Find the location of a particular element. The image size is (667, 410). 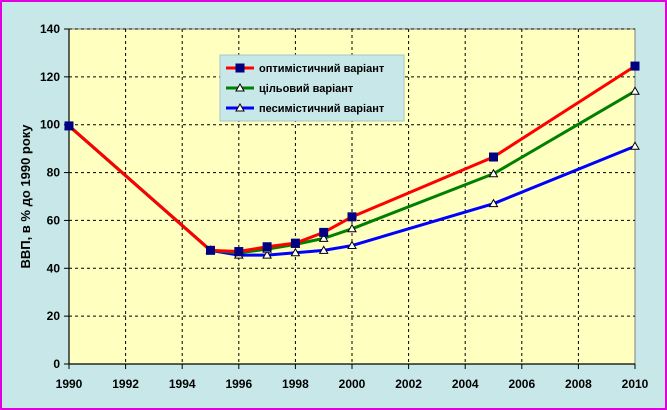

legend-label: цільовий варіант is located at coordinates (306, 89).